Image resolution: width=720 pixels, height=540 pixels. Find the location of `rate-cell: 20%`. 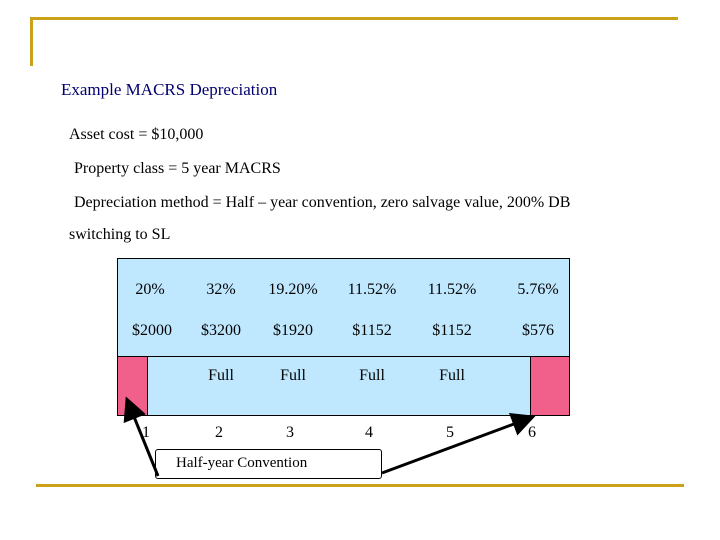

rate-cell: 20% is located at coordinates (150, 289).